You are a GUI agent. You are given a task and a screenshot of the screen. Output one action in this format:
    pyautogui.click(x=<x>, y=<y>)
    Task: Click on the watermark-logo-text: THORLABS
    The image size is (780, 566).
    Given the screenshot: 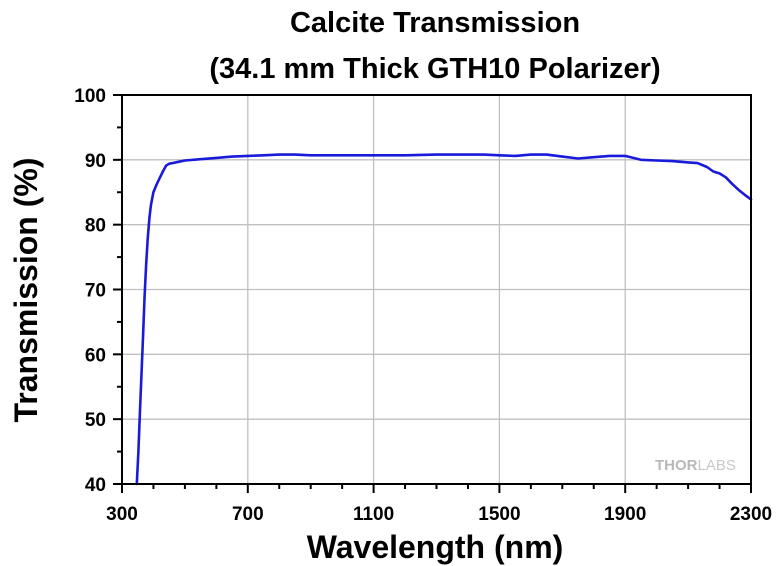 What is the action you would take?
    pyautogui.click(x=695, y=465)
    